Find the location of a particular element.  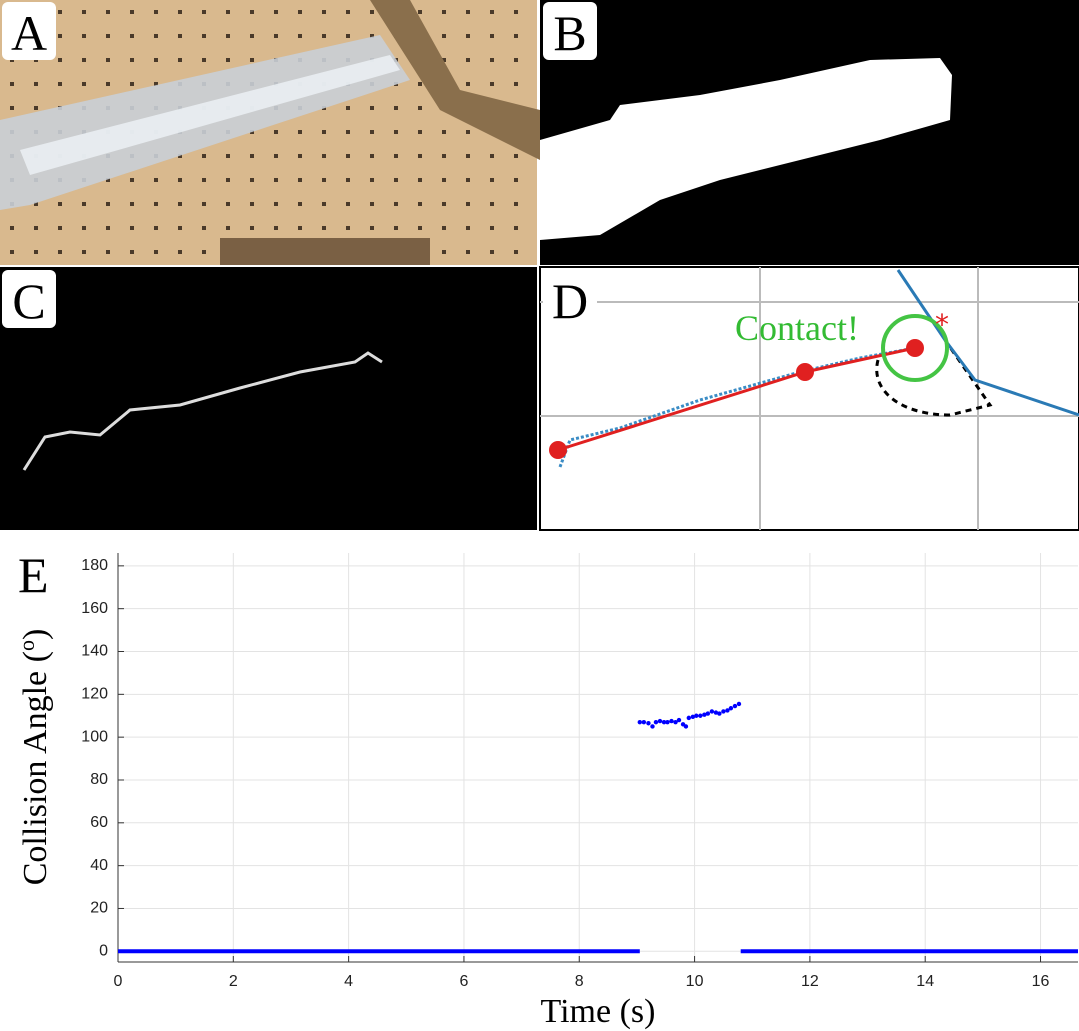

y-tick-label: 0 is located at coordinates (103, 951).